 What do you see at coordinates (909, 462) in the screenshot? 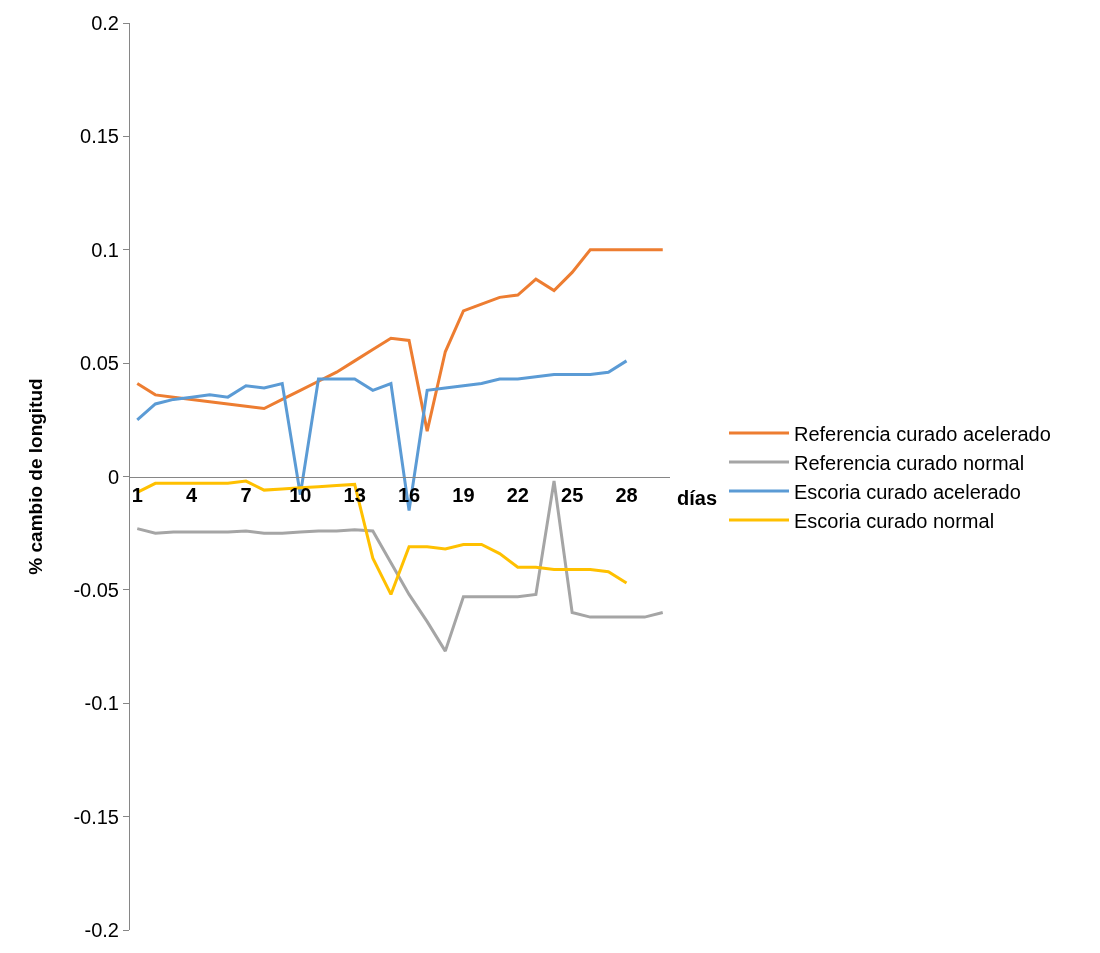
I see `legend-label: Referencia curado normal` at bounding box center [909, 462].